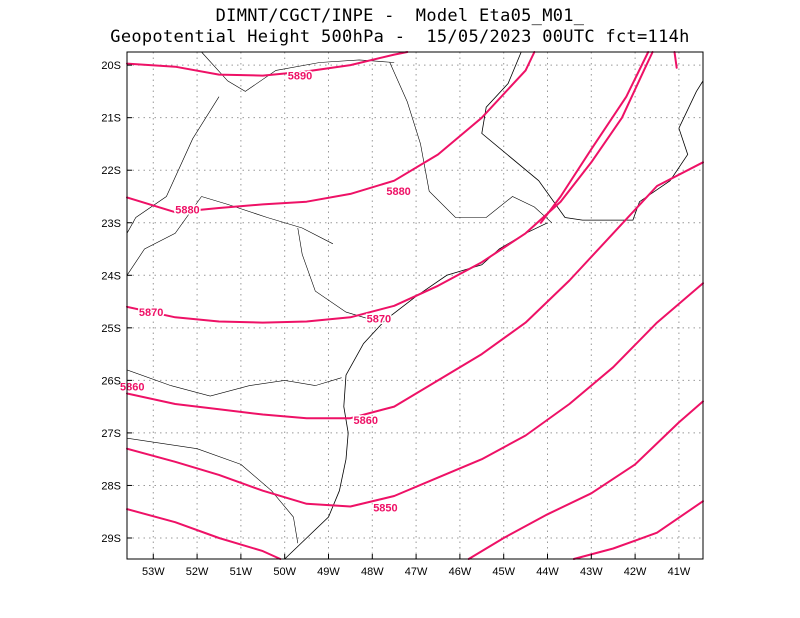  I want to click on x-tick-label: 52W, so click(197, 572).